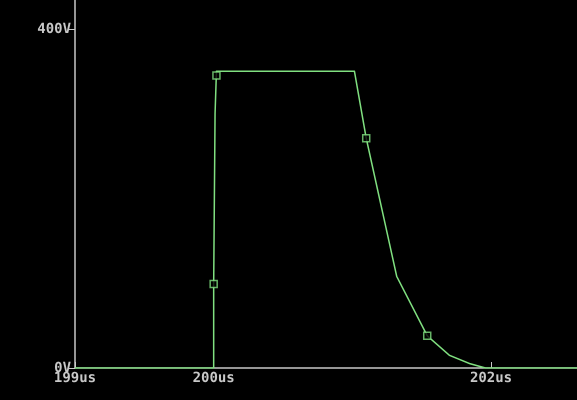 The width and height of the screenshot is (577, 400). Describe the element at coordinates (54, 28) in the screenshot. I see `y-tick-label: 400V` at that location.